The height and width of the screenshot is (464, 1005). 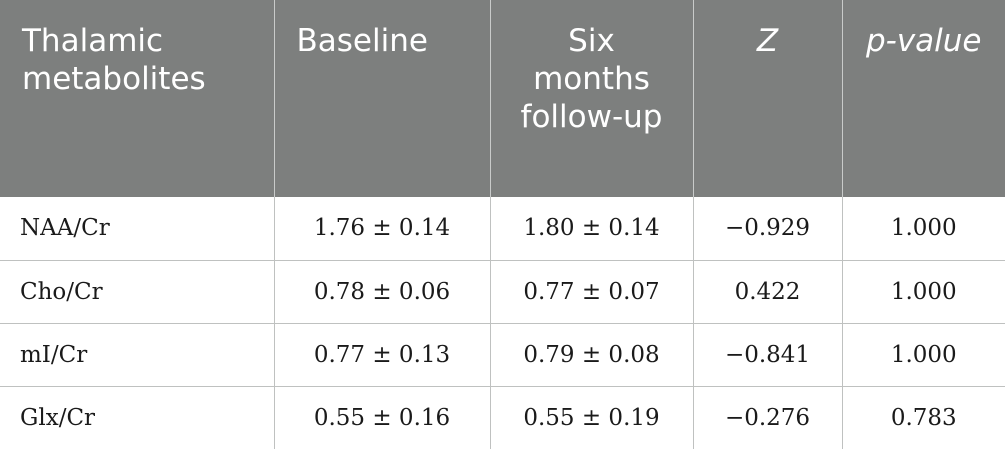 What do you see at coordinates (767, 98) in the screenshot?
I see `header-z: Z` at bounding box center [767, 98].